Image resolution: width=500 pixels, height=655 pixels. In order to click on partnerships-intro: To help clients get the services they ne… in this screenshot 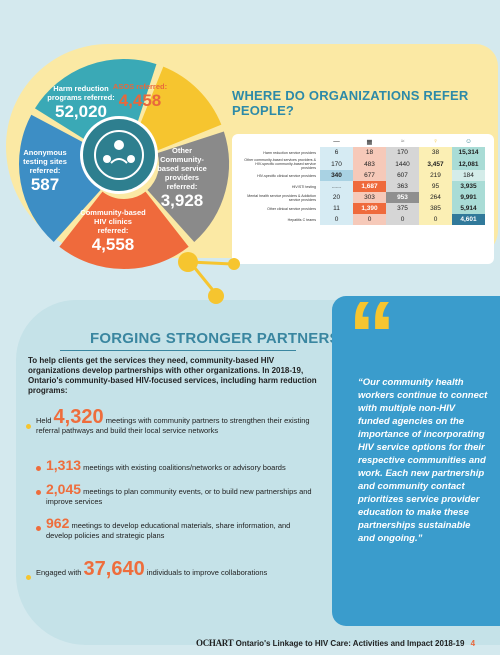, I will do `click(172, 375)`.